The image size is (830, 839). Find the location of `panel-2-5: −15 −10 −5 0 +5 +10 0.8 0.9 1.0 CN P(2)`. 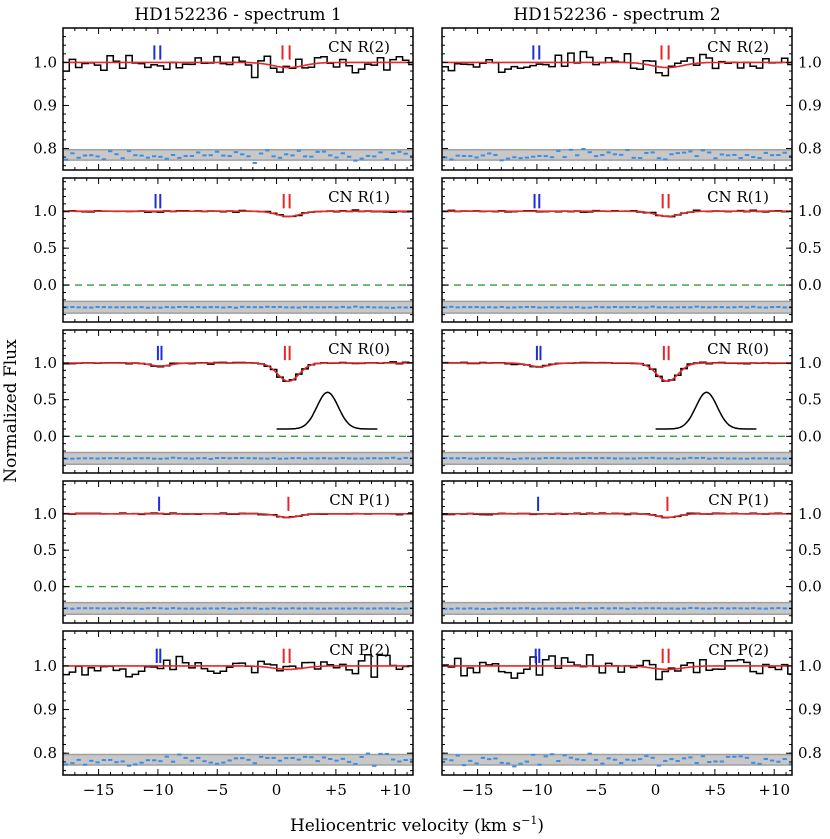

panel-2-5: −15 −10 −5 0 +5 +10 0.8 0.9 1.0 CN P(2) is located at coordinates (631, 714).